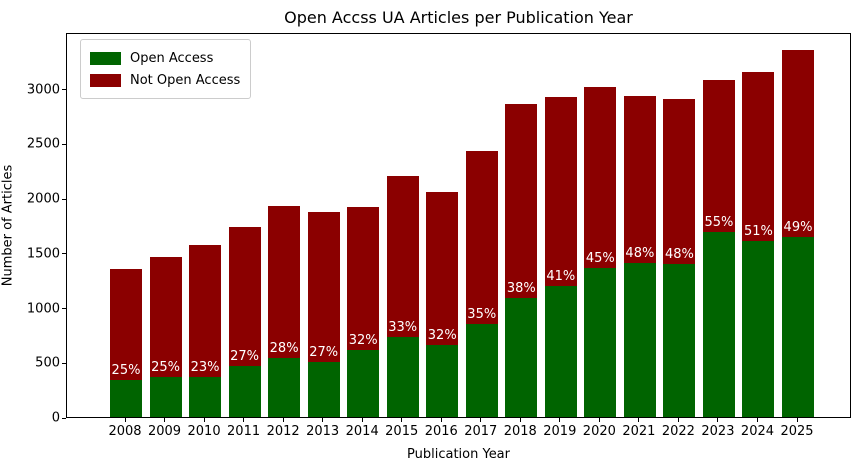 The height and width of the screenshot is (470, 859). What do you see at coordinates (284, 311) in the screenshot?
I see `stacked-bar-2012: 28%` at bounding box center [284, 311].